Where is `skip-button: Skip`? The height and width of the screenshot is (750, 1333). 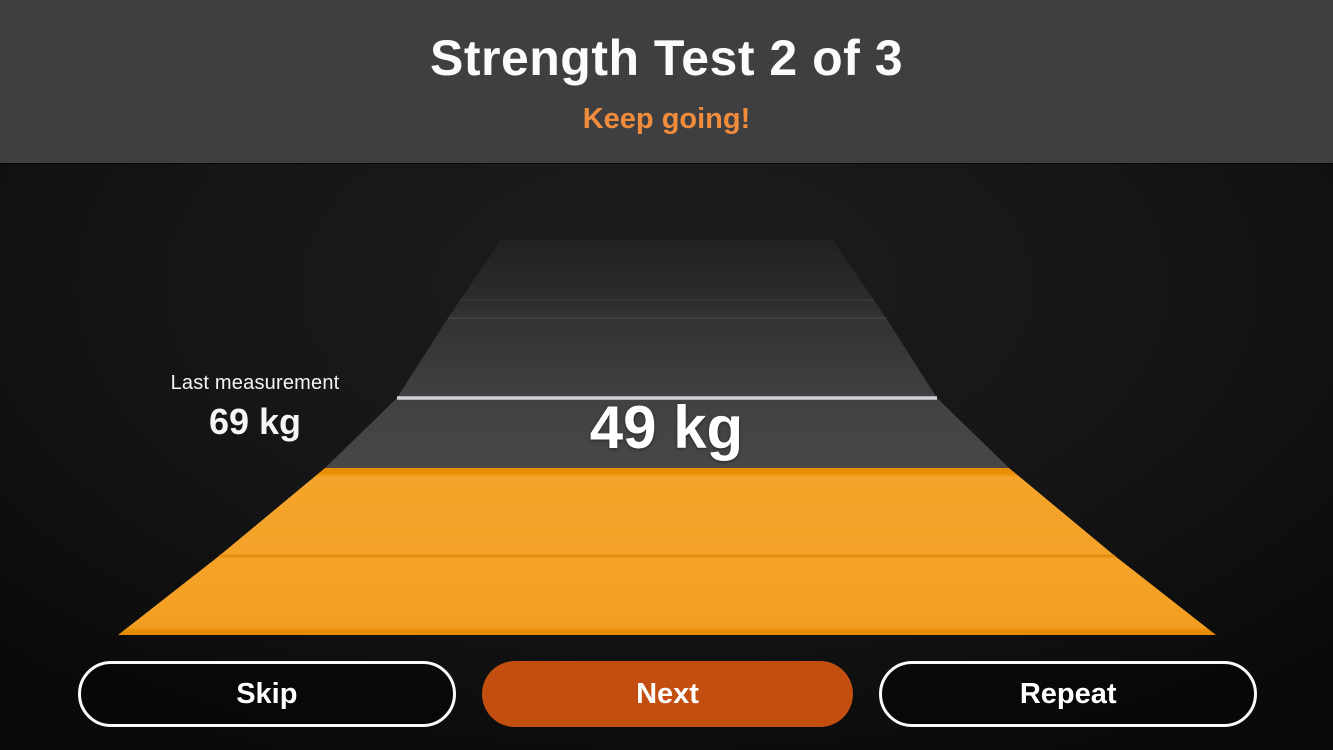 skip-button: Skip is located at coordinates (267, 694).